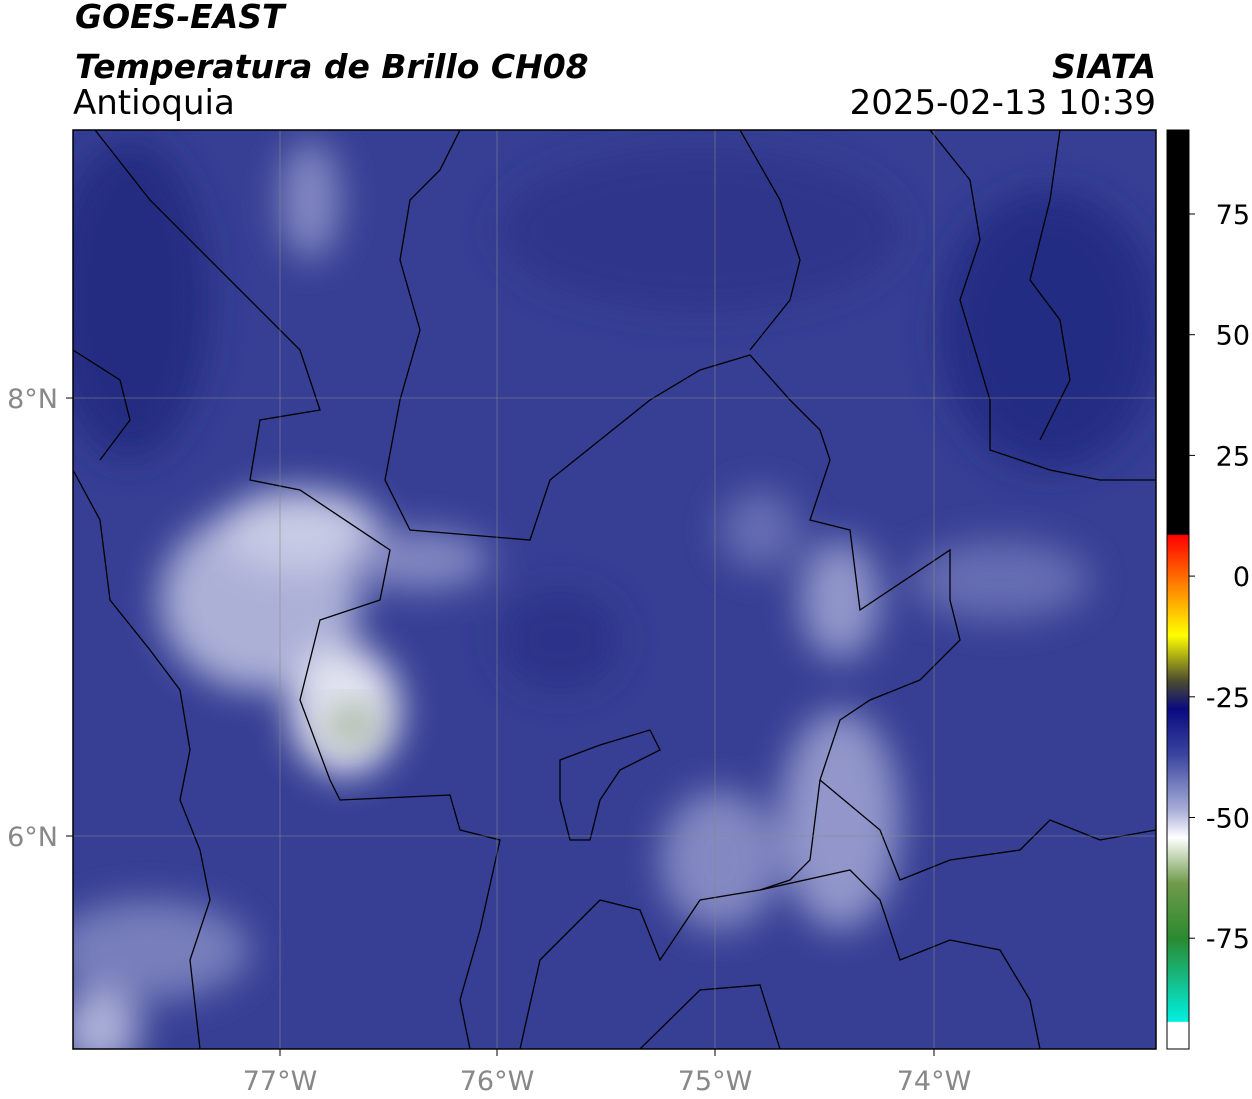 This screenshot has width=1252, height=1099. What do you see at coordinates (1228, 939) in the screenshot?
I see `colorbar-label: -75` at bounding box center [1228, 939].